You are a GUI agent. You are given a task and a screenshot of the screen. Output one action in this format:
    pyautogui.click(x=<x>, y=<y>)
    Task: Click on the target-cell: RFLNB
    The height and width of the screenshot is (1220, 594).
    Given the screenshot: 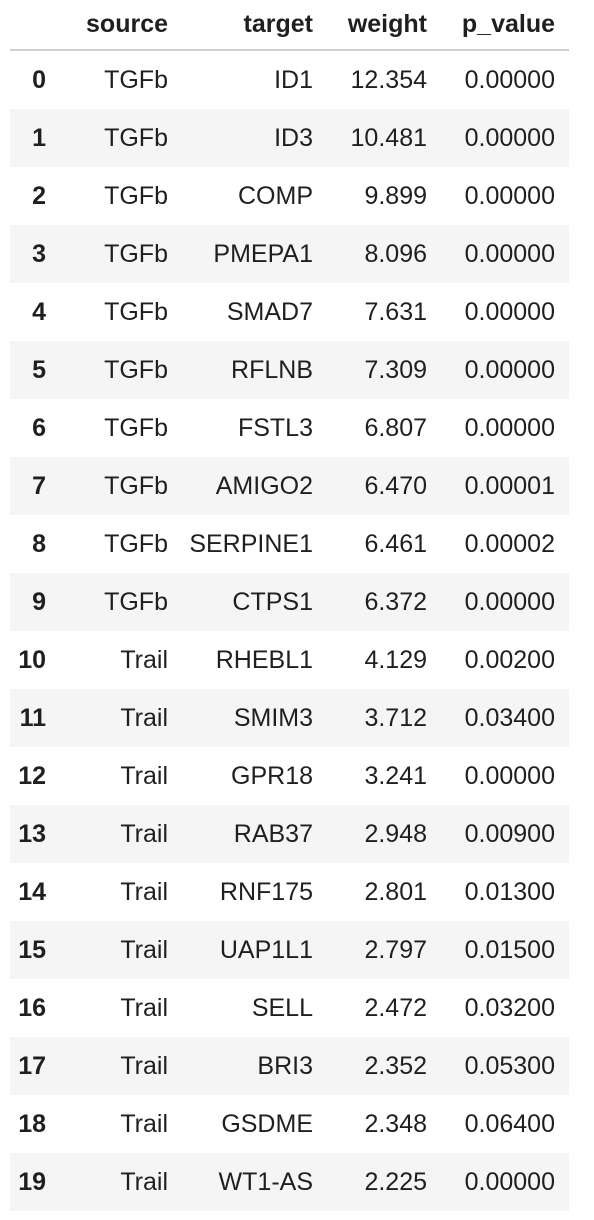 What is the action you would take?
    pyautogui.click(x=254, y=370)
    